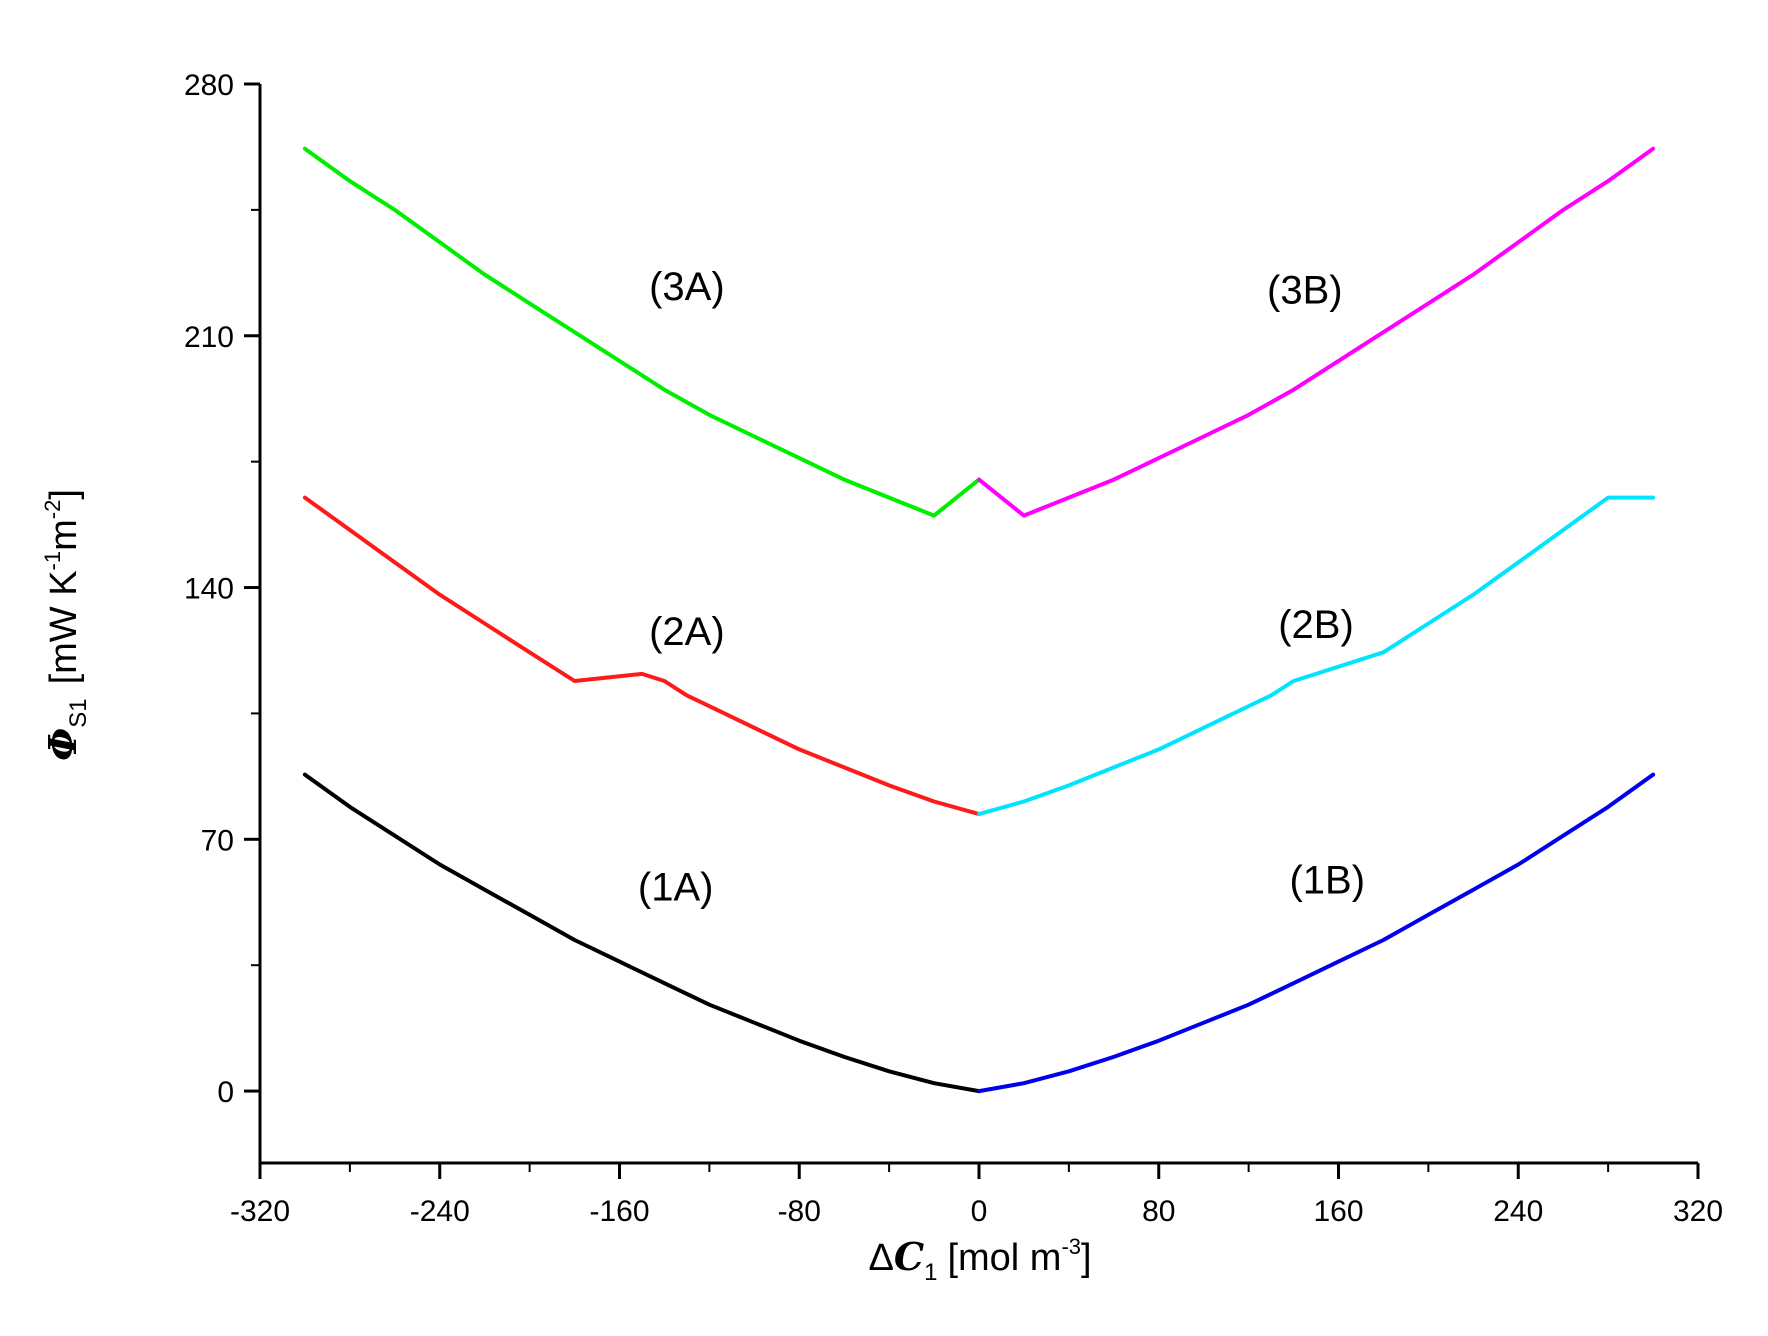 The width and height of the screenshot is (1768, 1336). I want to click on x-axis-title: ΔC1 [mol m-3], so click(979, 1260).